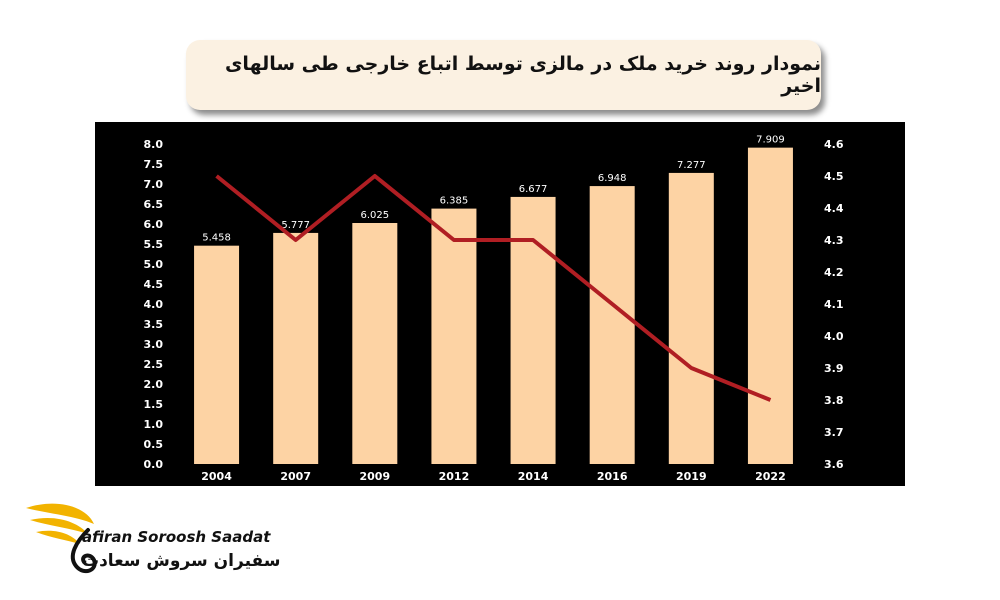  I want to click on y-left-tick-label: 7.5, so click(154, 164).